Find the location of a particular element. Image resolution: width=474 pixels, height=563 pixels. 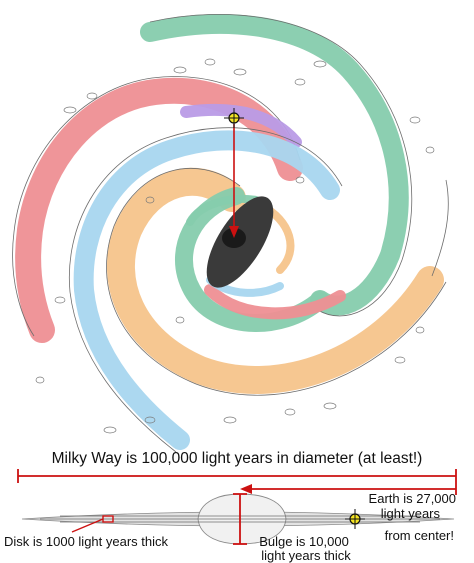

orange-arm-tail is located at coordinates (440, 228).